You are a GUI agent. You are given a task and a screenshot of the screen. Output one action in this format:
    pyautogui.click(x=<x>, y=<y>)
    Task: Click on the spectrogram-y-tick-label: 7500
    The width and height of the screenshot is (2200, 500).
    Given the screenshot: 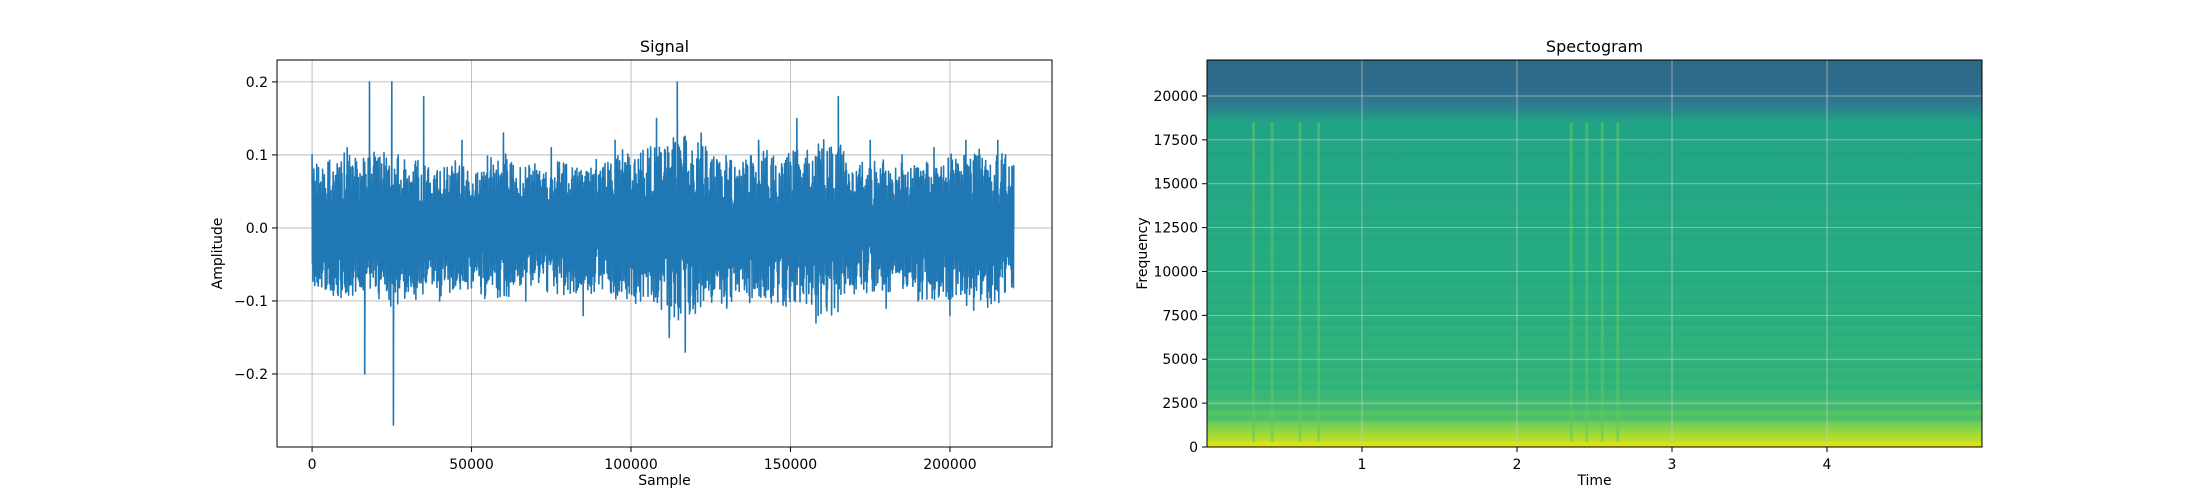 What is the action you would take?
    pyautogui.click(x=1180, y=316)
    